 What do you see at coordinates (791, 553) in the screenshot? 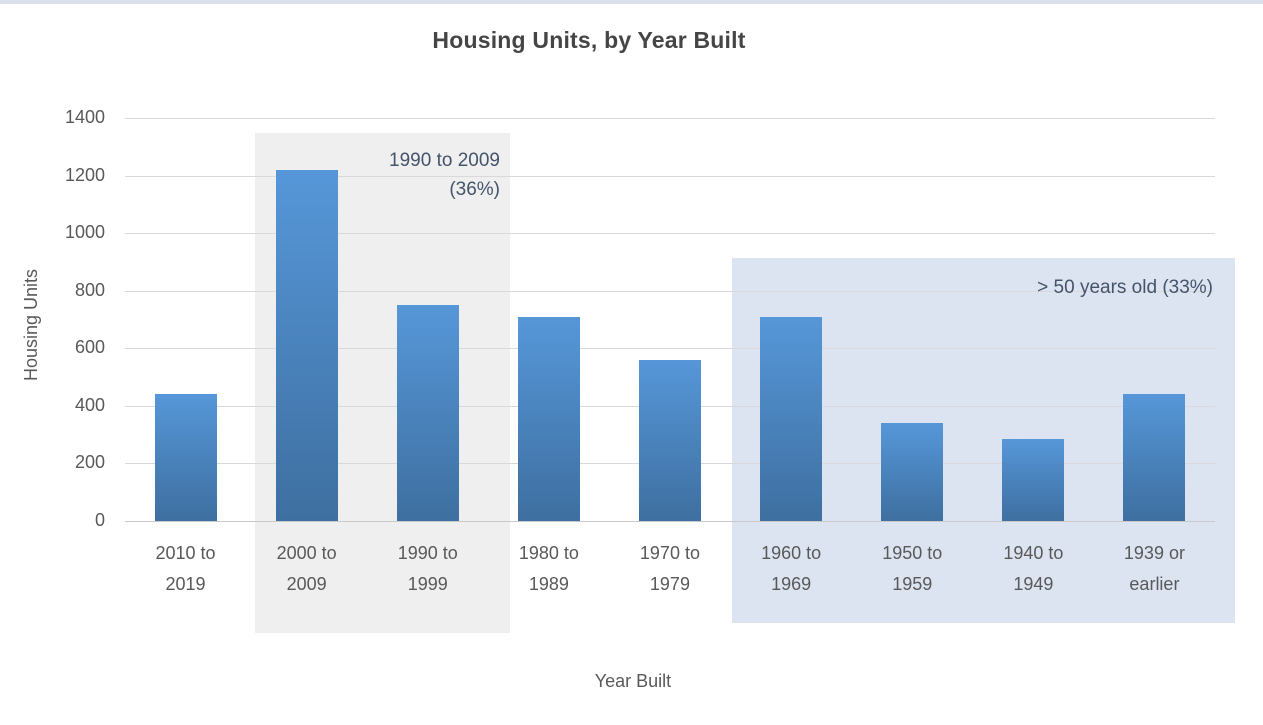
I see `x-category-label-line: 1960 to` at bounding box center [791, 553].